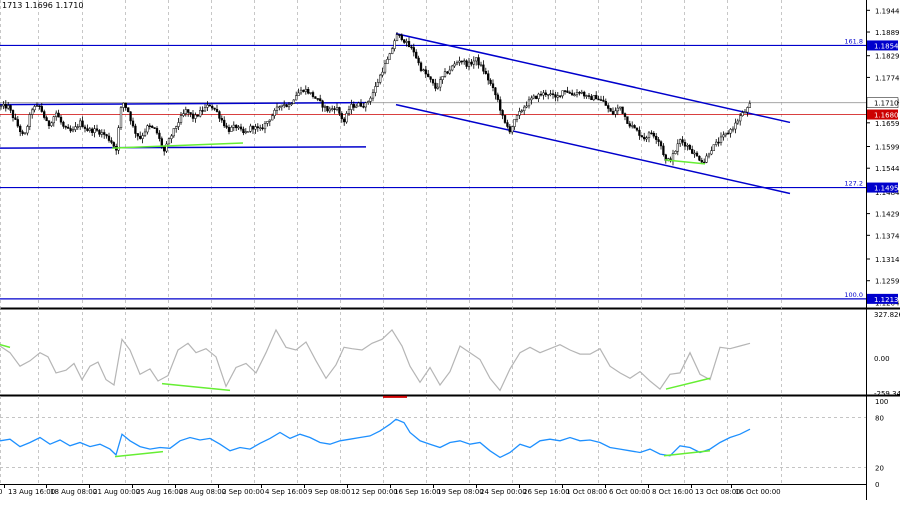 The height and width of the screenshot is (505, 900). What do you see at coordinates (243, 492) in the screenshot?
I see `x-tick-label: 2 Sep 00:00` at bounding box center [243, 492].